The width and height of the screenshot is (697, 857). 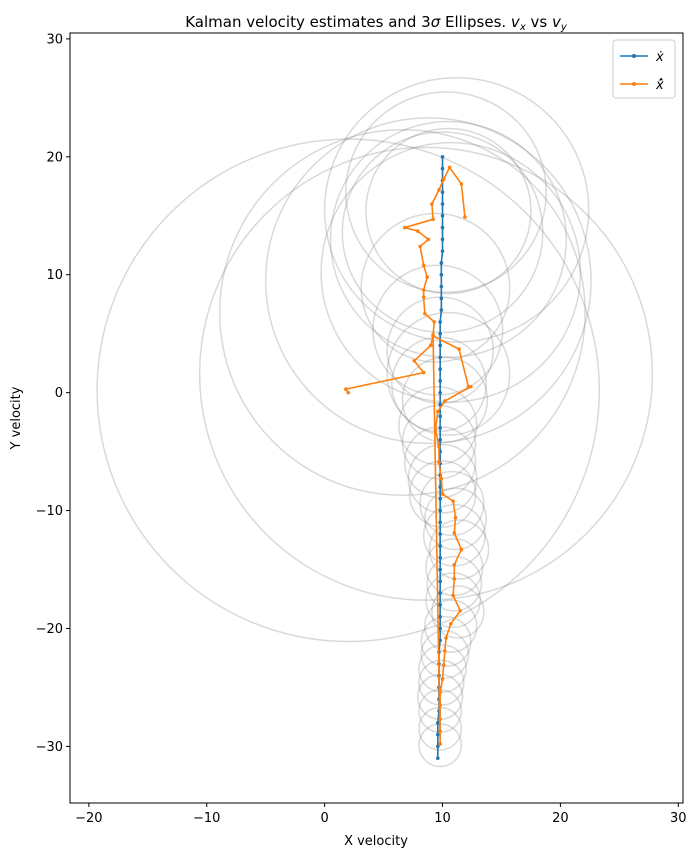 I want to click on title-vy: v, so click(x=557, y=22).